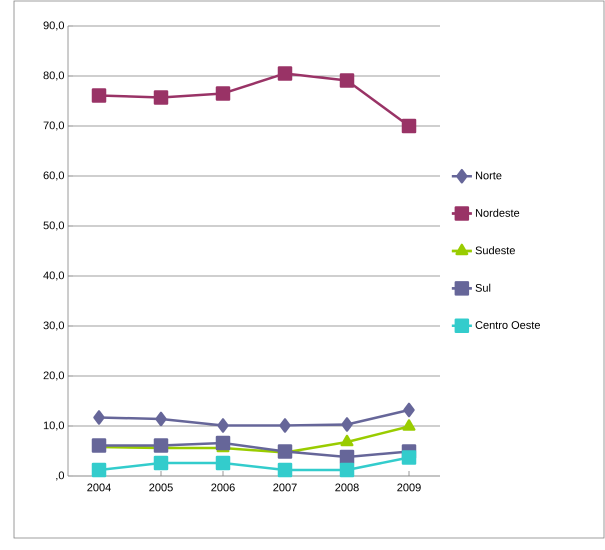 The image size is (605, 550). I want to click on y-tick-label: ,0, so click(60, 476).